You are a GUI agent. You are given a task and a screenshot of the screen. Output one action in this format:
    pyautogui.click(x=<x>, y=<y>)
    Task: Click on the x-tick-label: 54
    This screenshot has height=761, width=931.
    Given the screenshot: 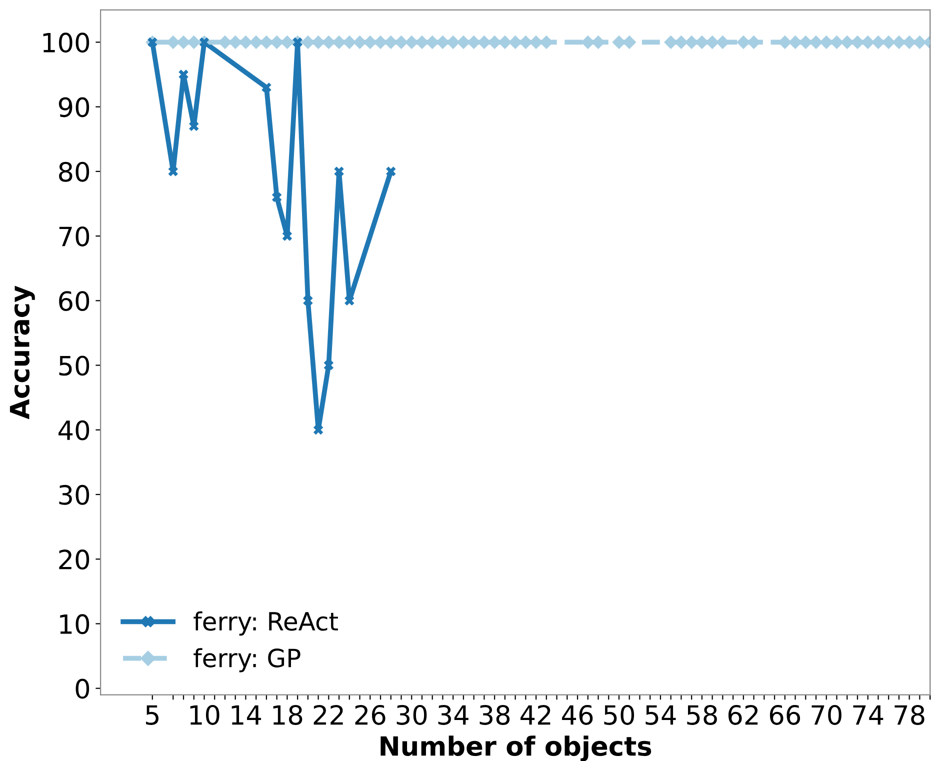 What is the action you would take?
    pyautogui.click(x=661, y=715)
    